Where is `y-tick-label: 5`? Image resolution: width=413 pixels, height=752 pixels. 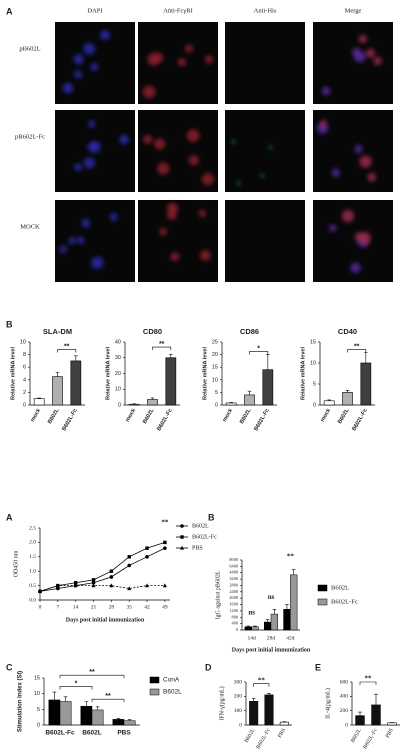 y-tick-label: 5 is located at coordinates (38, 710).